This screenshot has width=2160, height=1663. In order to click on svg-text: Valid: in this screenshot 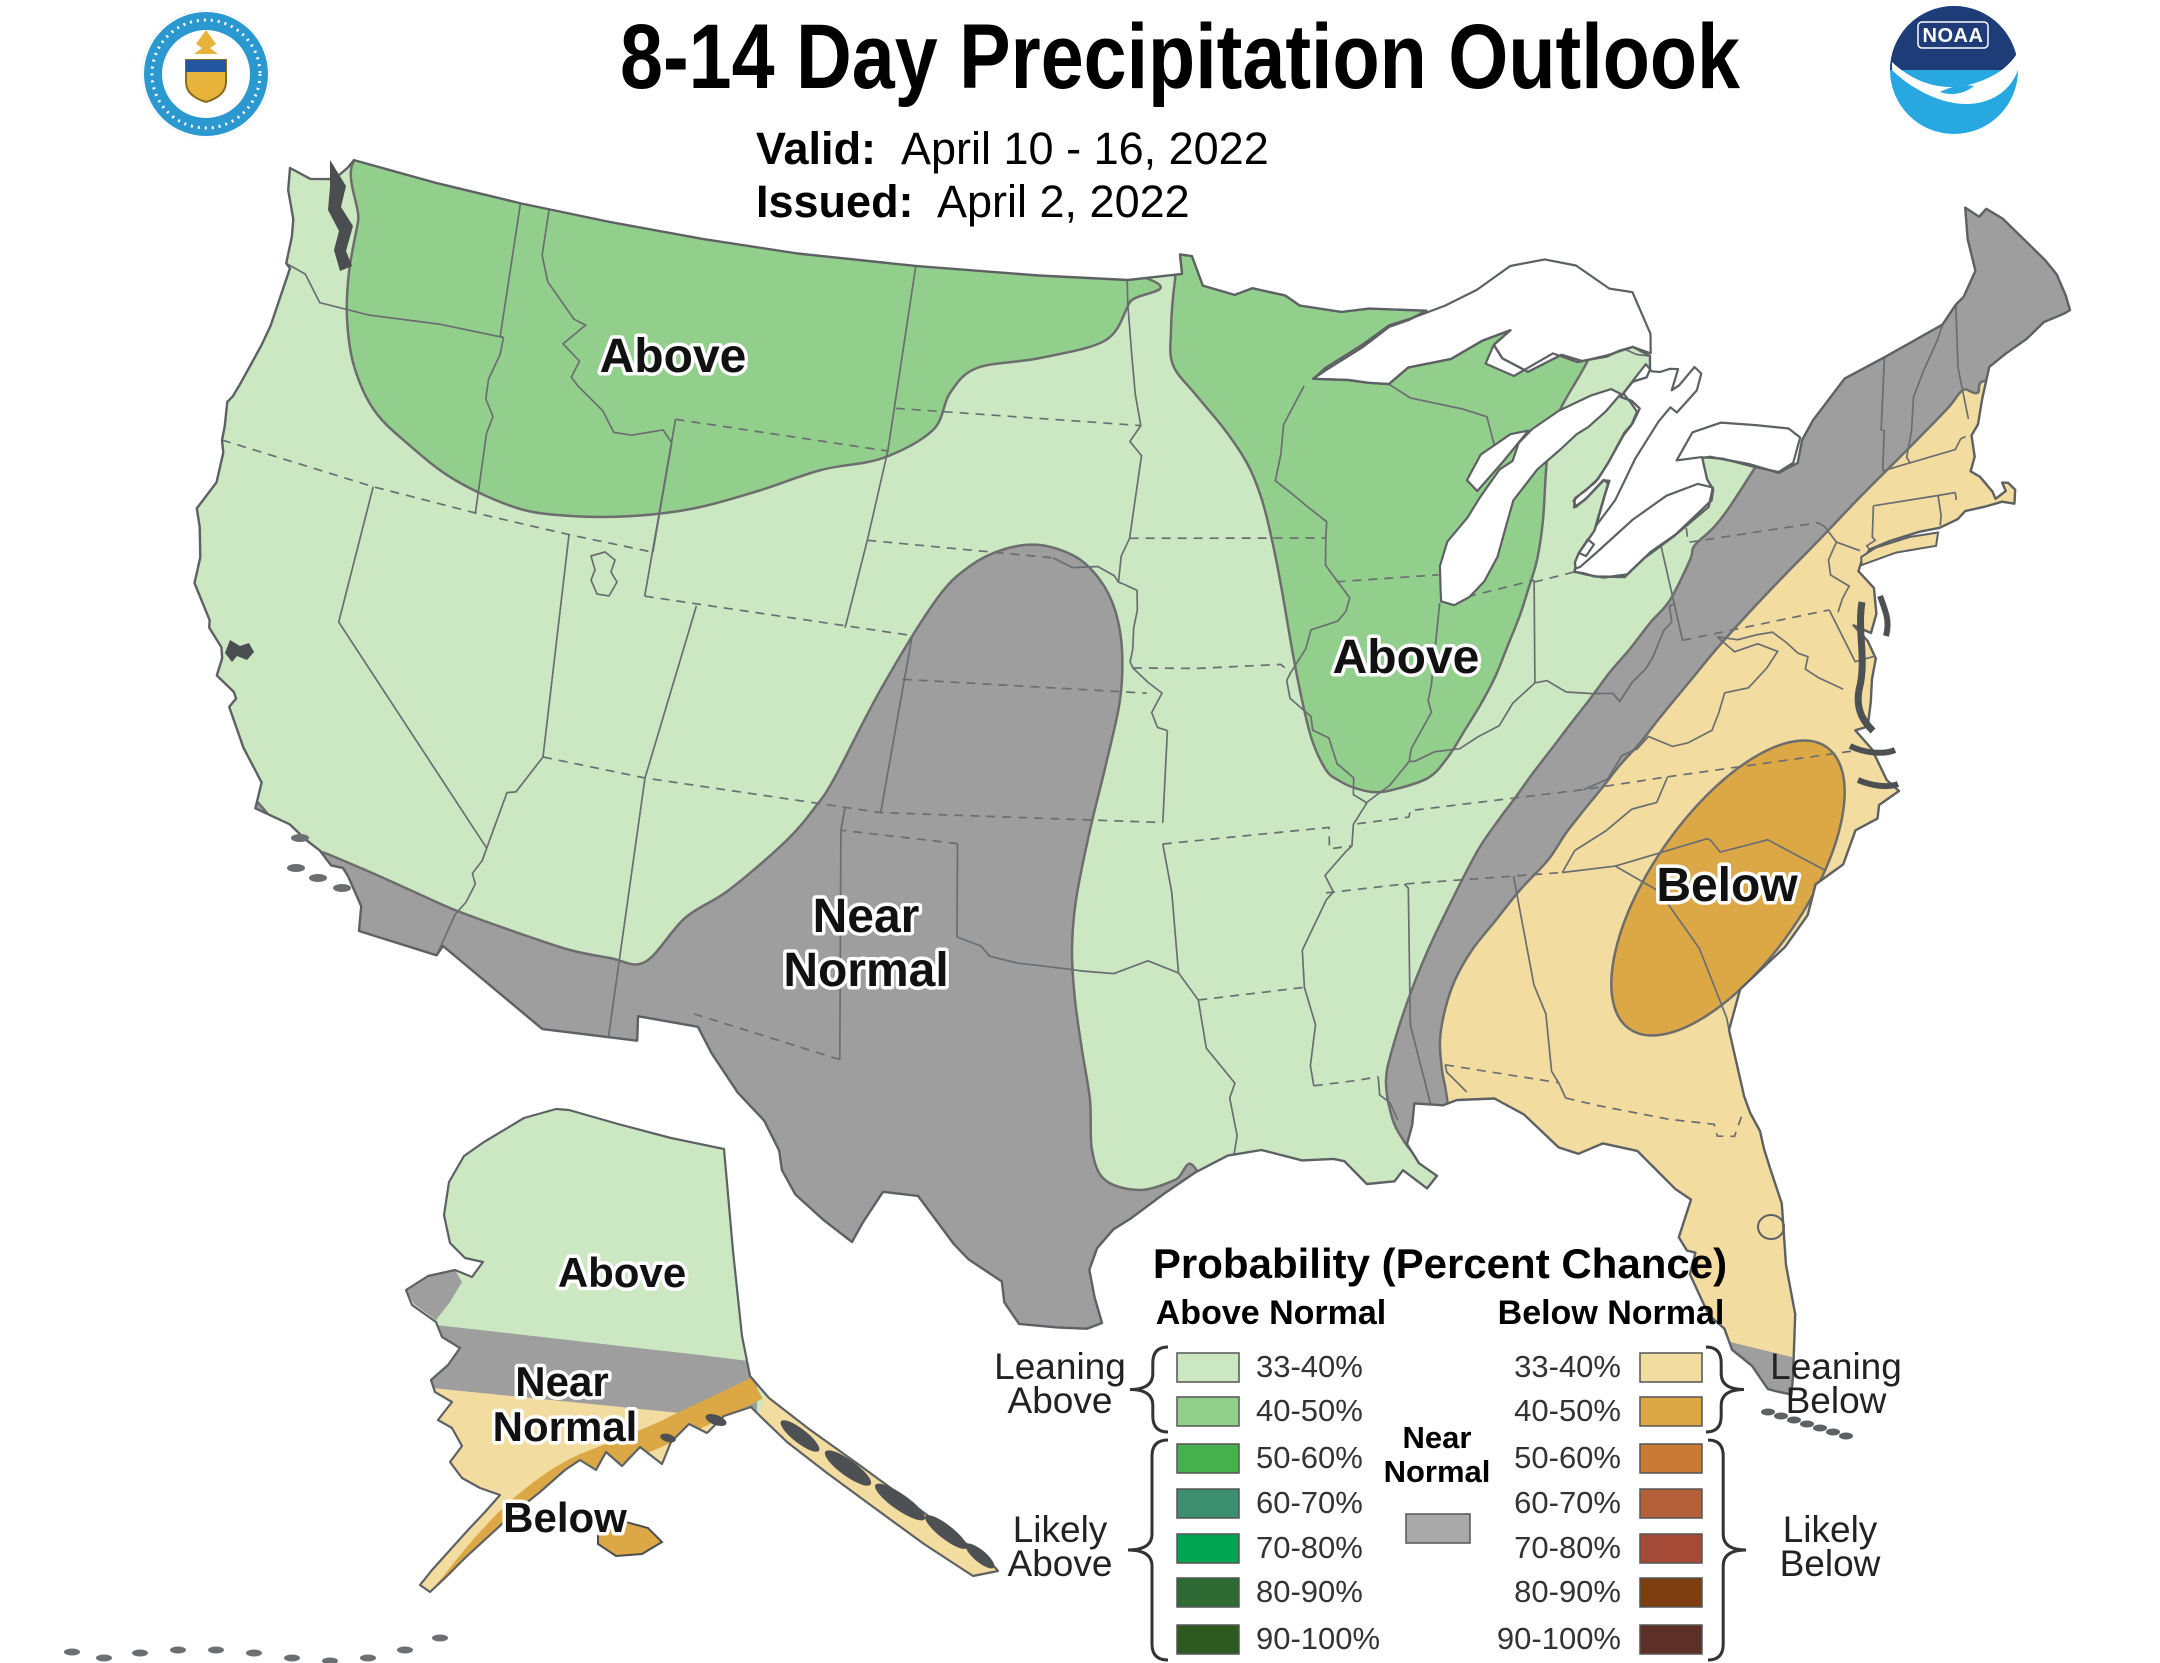, I will do `click(816, 148)`.